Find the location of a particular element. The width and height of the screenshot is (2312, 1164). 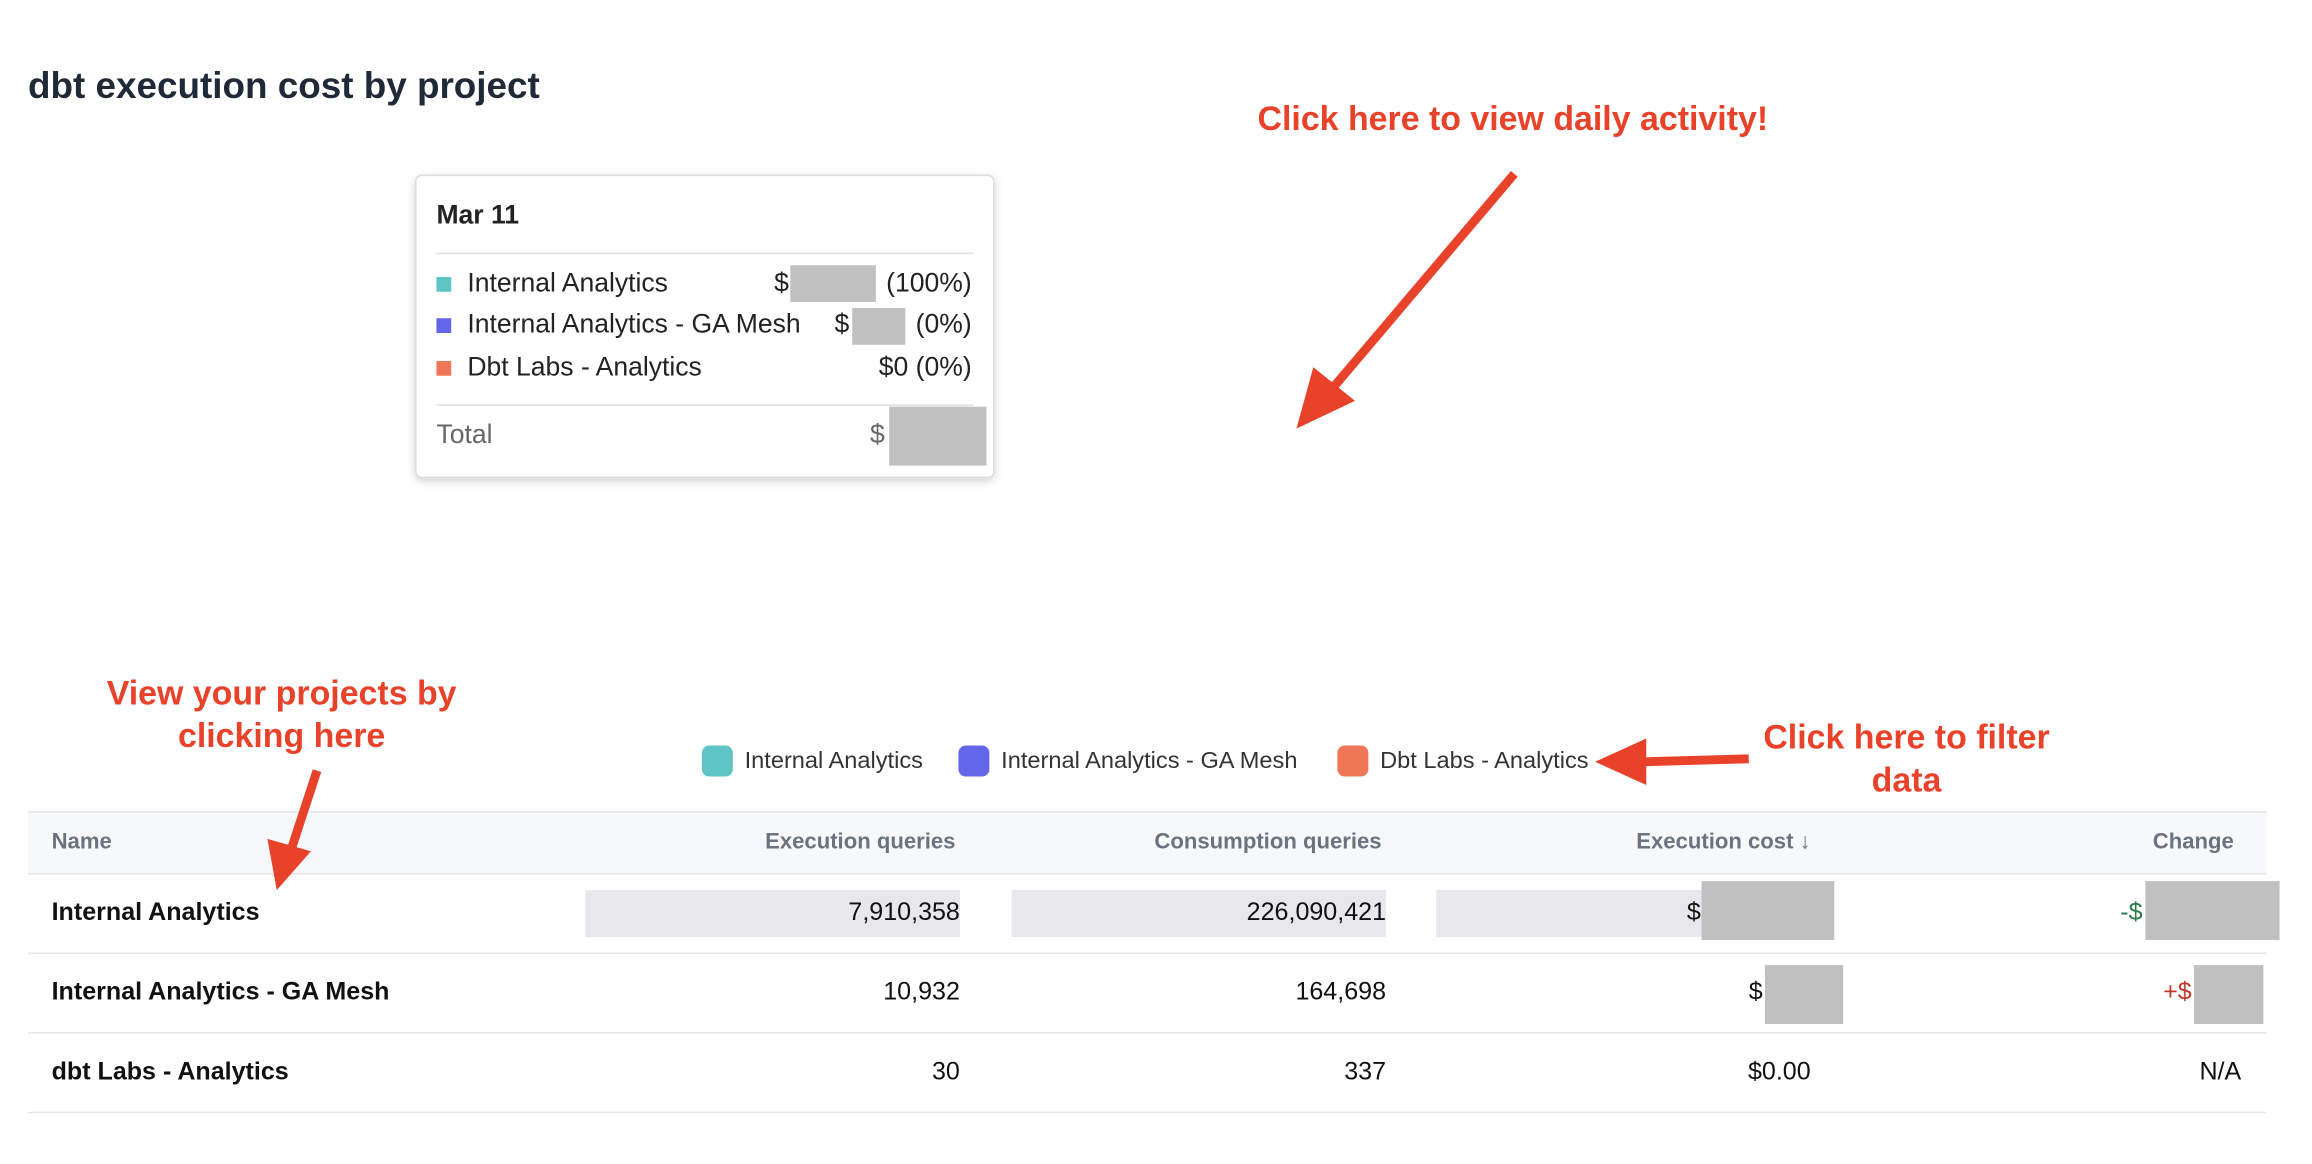

tooltip-series: Internal Analytics is located at coordinates (567, 282).